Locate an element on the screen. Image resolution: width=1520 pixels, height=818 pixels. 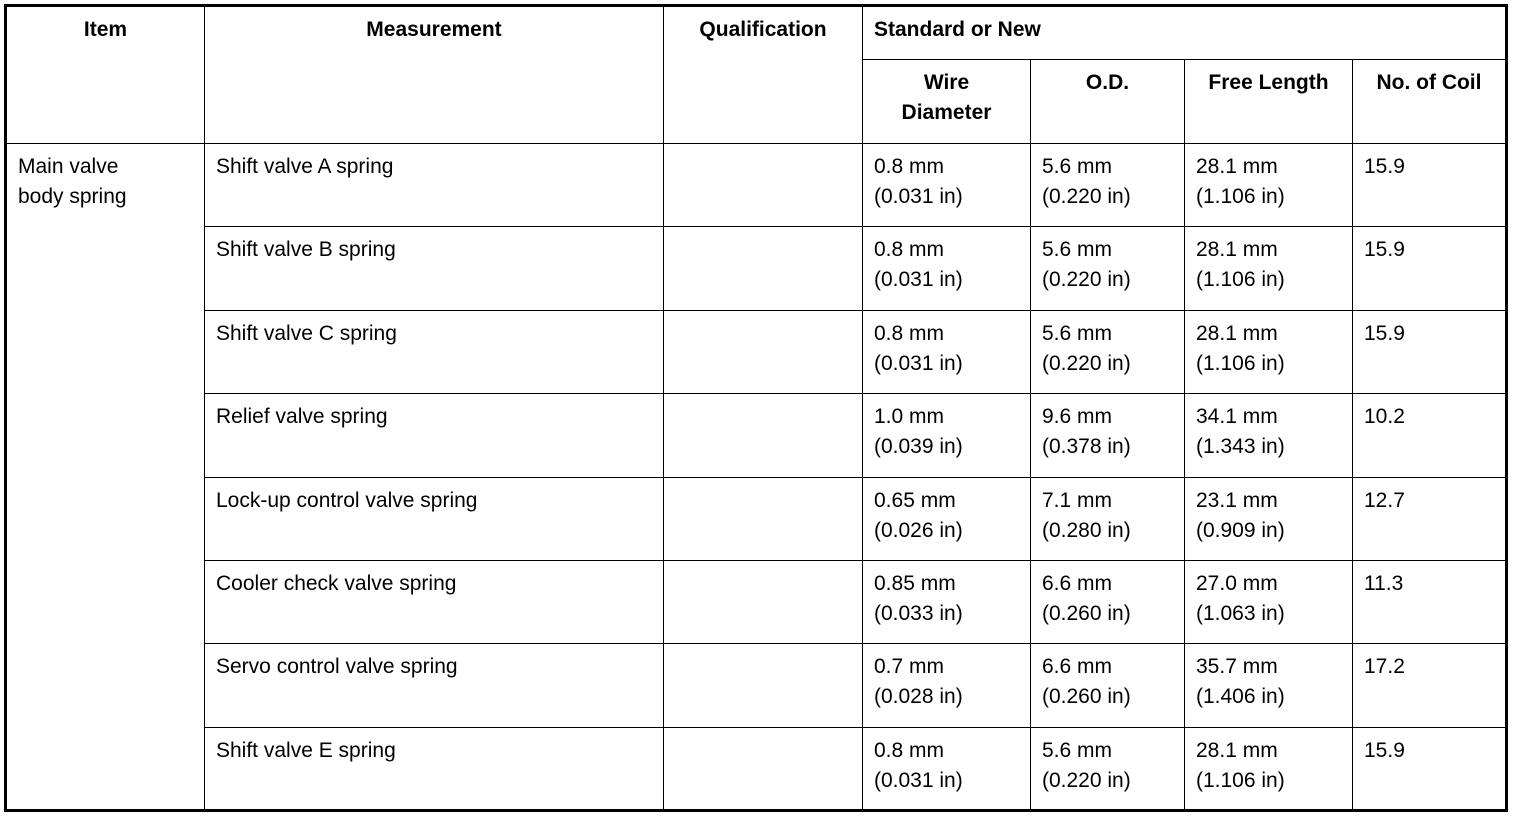
value-mm: 0.7 mm is located at coordinates (909, 667).